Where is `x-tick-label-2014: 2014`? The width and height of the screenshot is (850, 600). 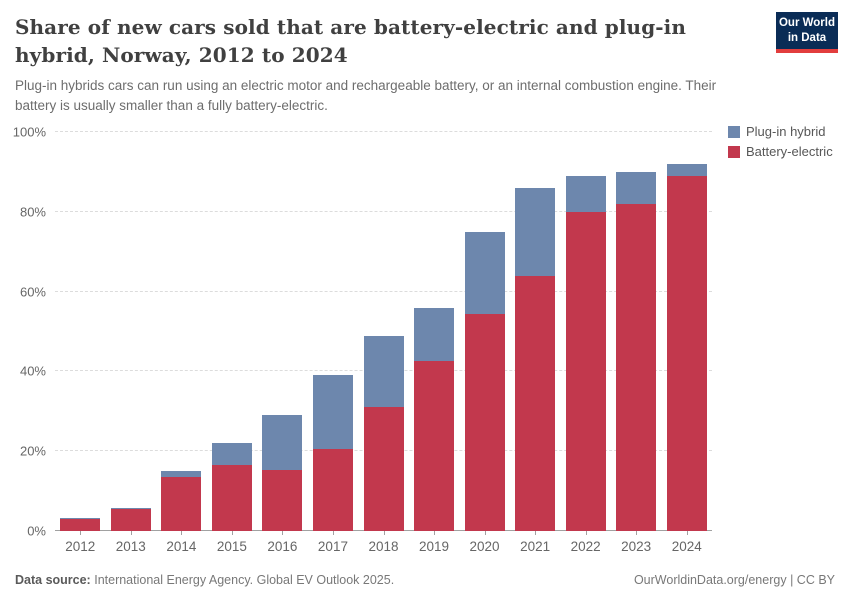 x-tick-label-2014: 2014 is located at coordinates (181, 546).